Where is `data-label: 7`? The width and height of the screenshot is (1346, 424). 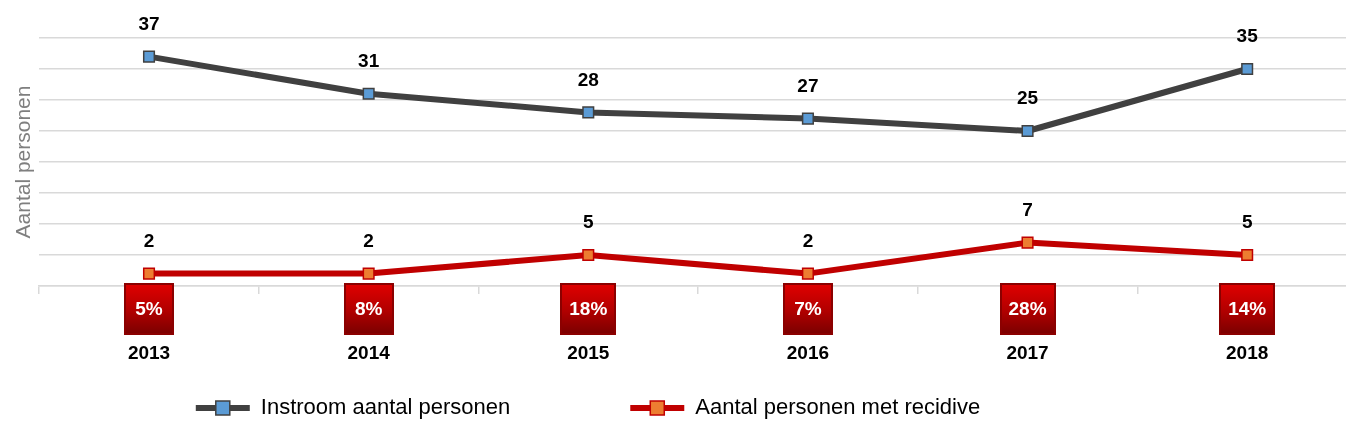 data-label: 7 is located at coordinates (1027, 209).